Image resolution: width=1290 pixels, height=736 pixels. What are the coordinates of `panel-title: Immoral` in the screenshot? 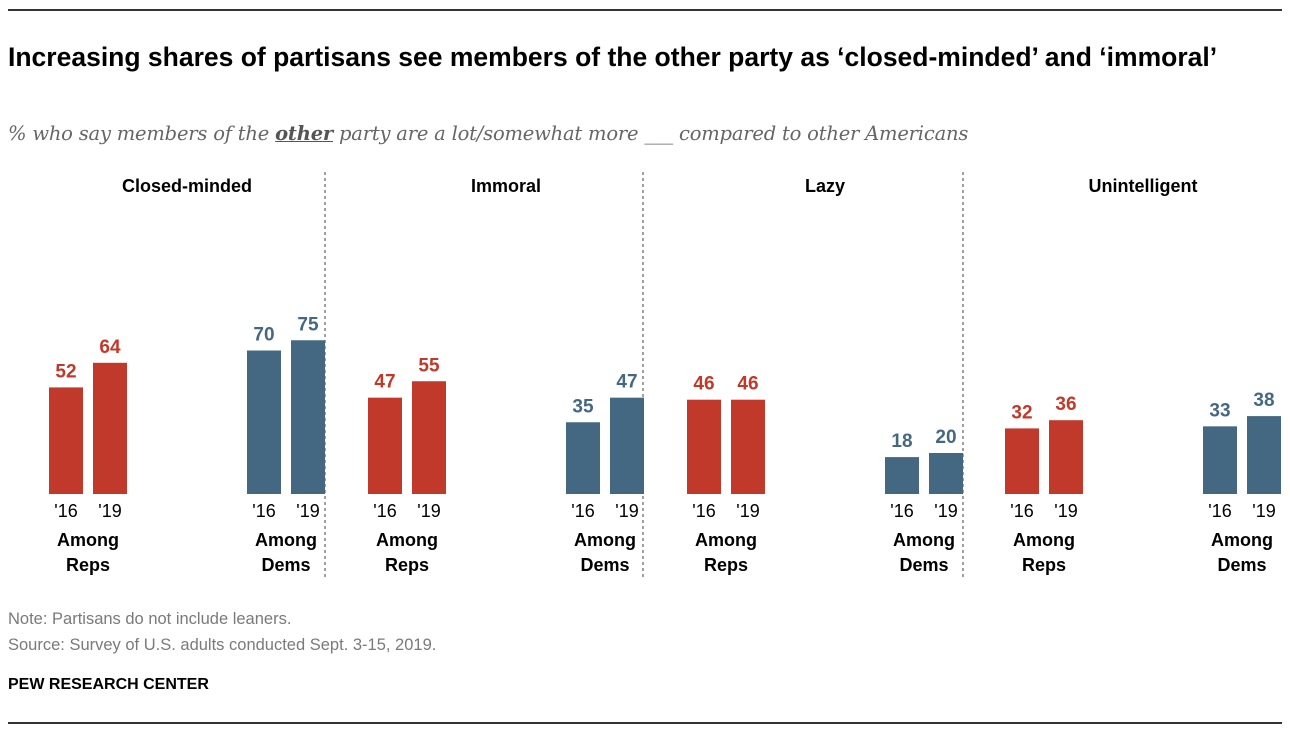 It's located at (506, 186).